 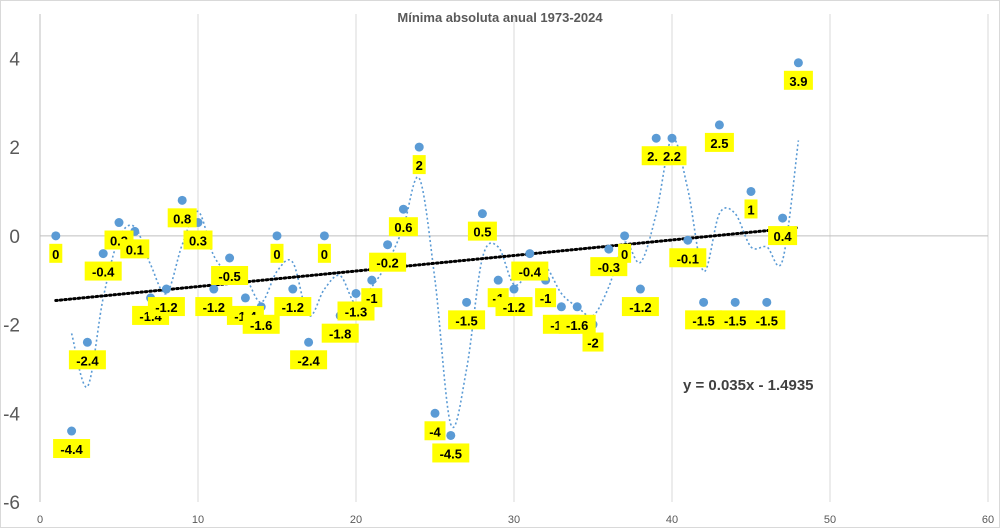 I want to click on data-label: -4, so click(x=435, y=431).